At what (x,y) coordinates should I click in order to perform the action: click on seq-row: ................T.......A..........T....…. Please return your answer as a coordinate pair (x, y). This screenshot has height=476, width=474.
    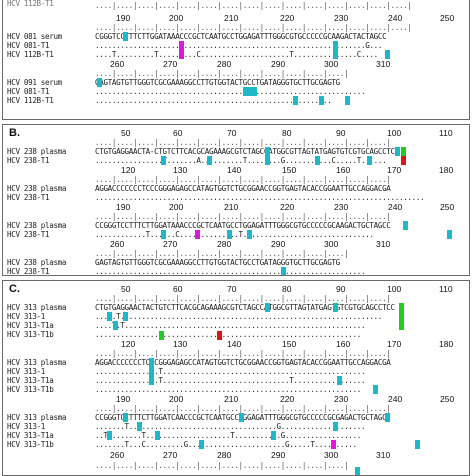
    Looking at the image, I should click on (241, 160).